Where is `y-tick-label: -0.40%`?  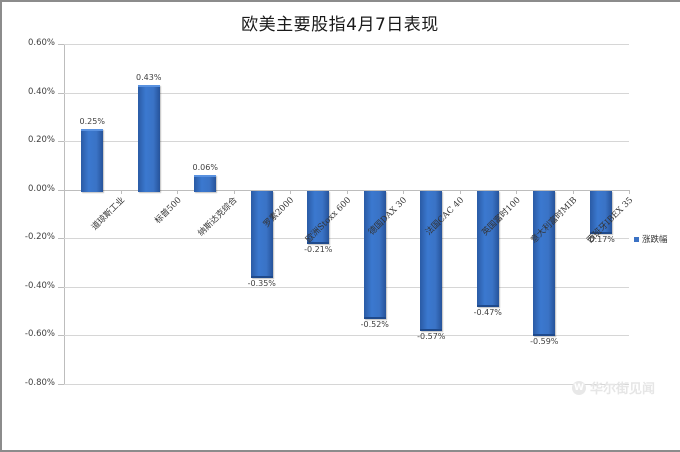 y-tick-label: -0.40% is located at coordinates (39, 285).